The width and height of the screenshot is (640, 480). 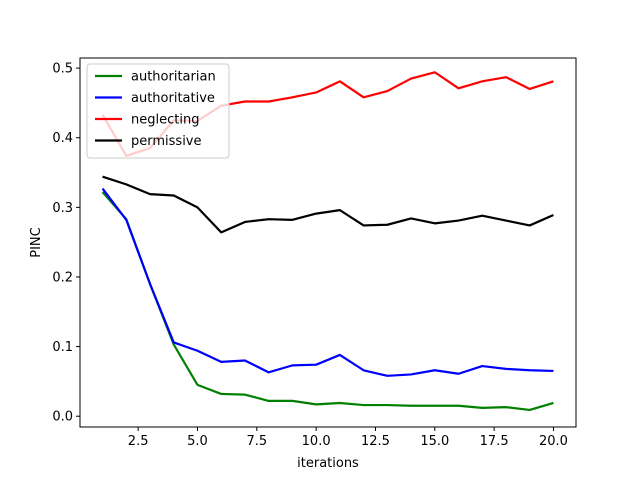 I want to click on y-tick-label: 0.2, so click(x=62, y=277).